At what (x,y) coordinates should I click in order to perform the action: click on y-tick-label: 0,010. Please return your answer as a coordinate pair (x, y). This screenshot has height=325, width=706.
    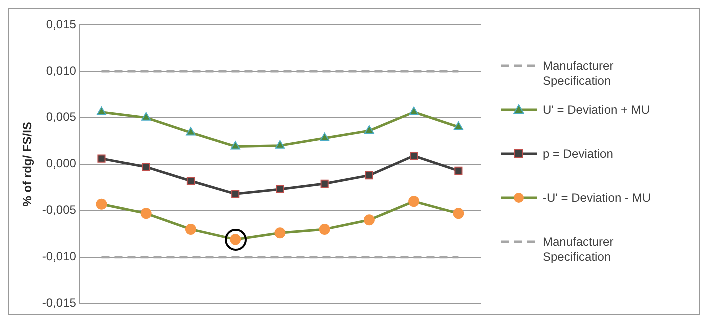
    Looking at the image, I should click on (61, 71).